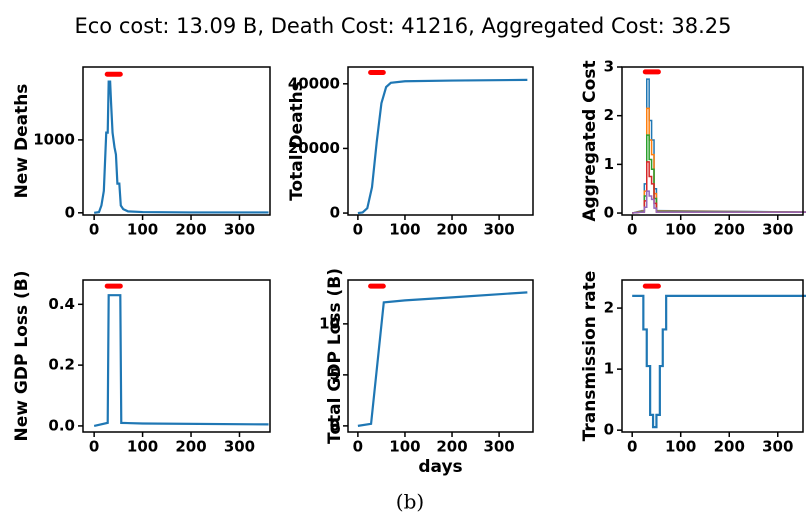 The image size is (806, 517). What do you see at coordinates (335, 356) in the screenshot?
I see `y-axis-label: Total GDP Loss (B)` at bounding box center [335, 356].